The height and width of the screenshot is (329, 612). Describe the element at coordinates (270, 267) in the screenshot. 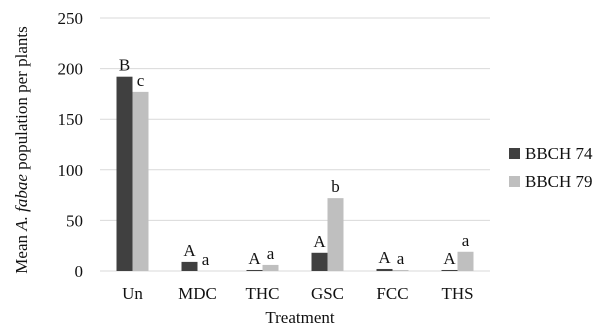

I see `bar-bbch79-thc` at that location.